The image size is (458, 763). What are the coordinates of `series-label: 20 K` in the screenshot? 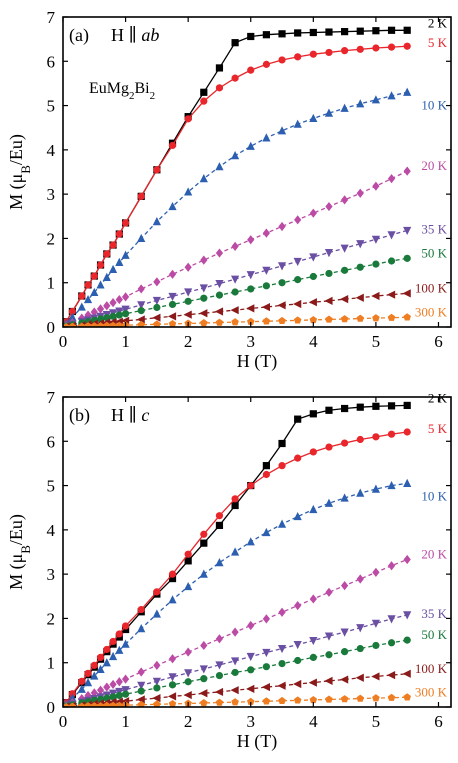 It's located at (434, 165).